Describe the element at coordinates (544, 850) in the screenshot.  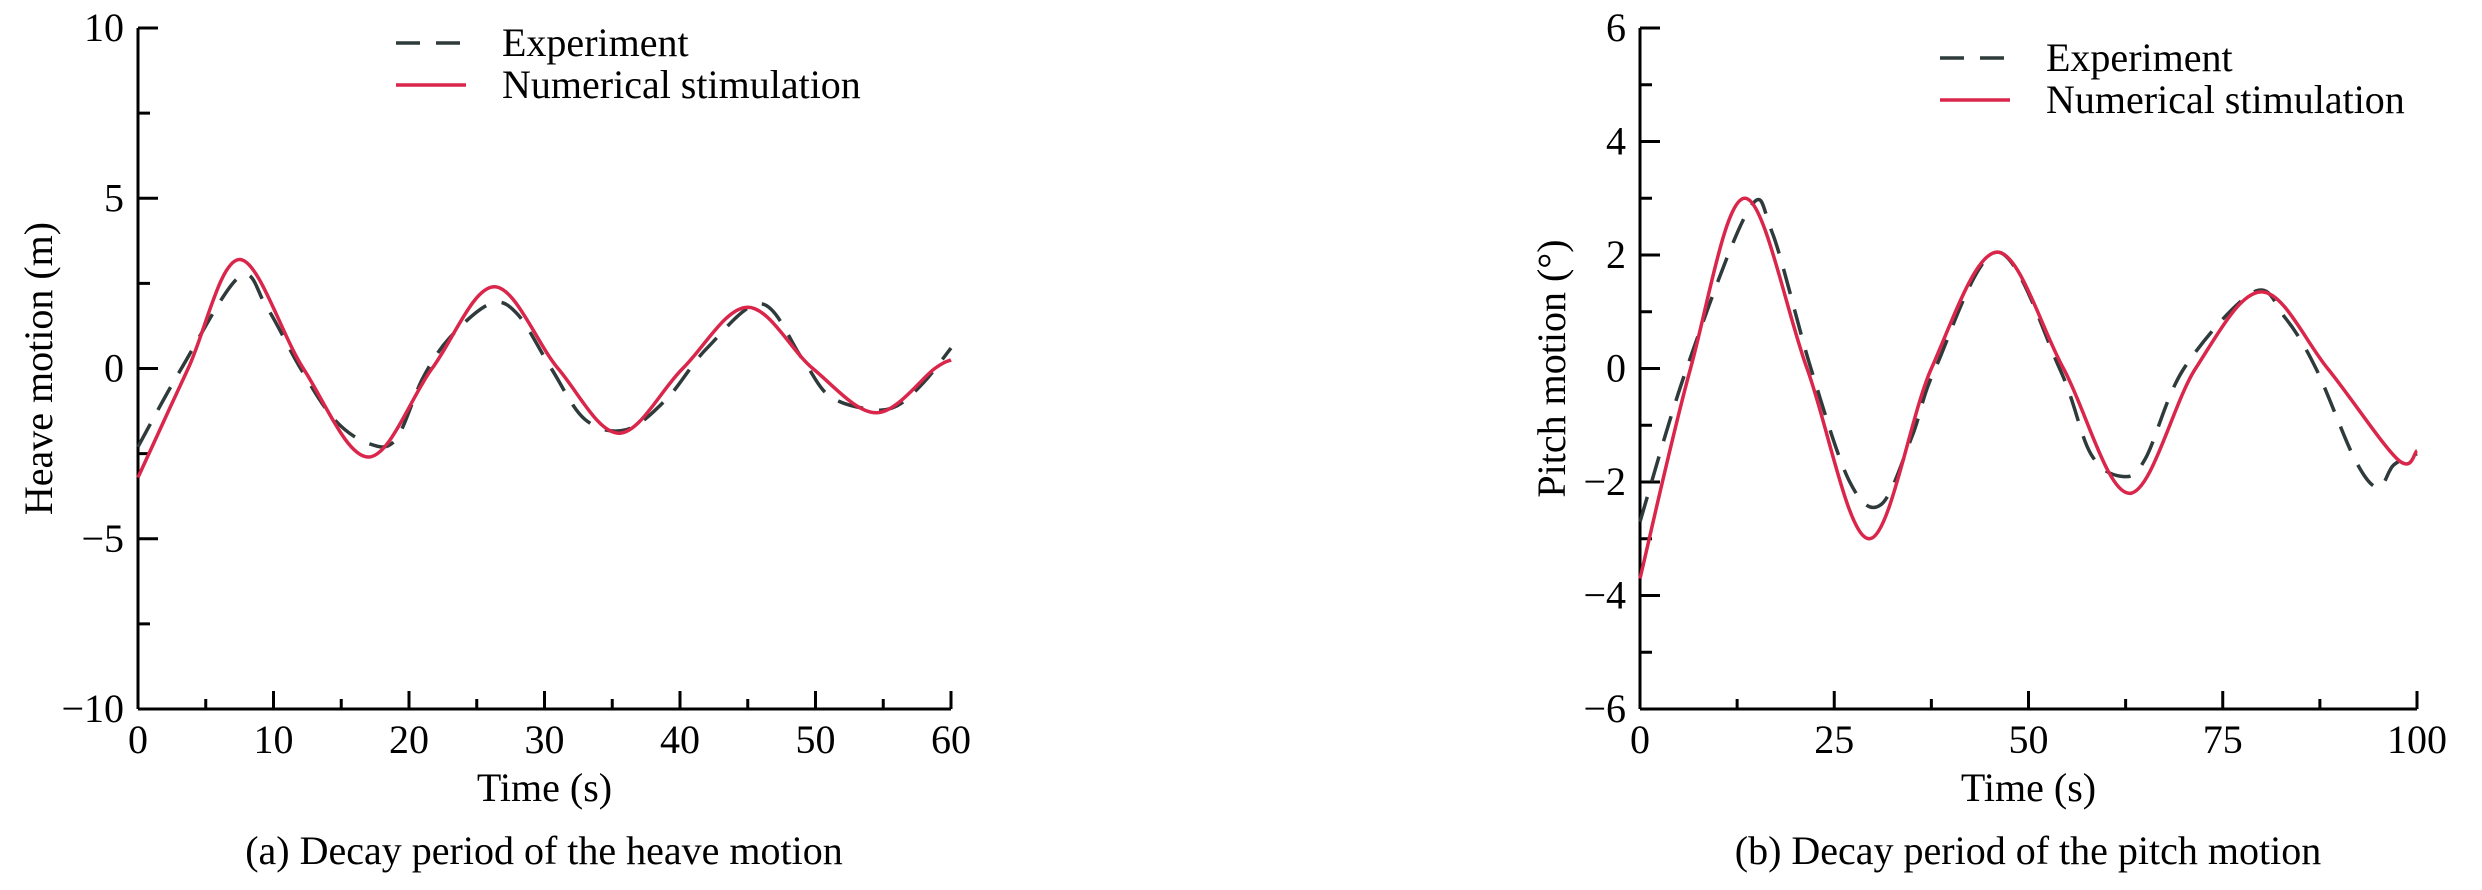
I see `chart-caption: (a) Decay period of the heave motion` at that location.